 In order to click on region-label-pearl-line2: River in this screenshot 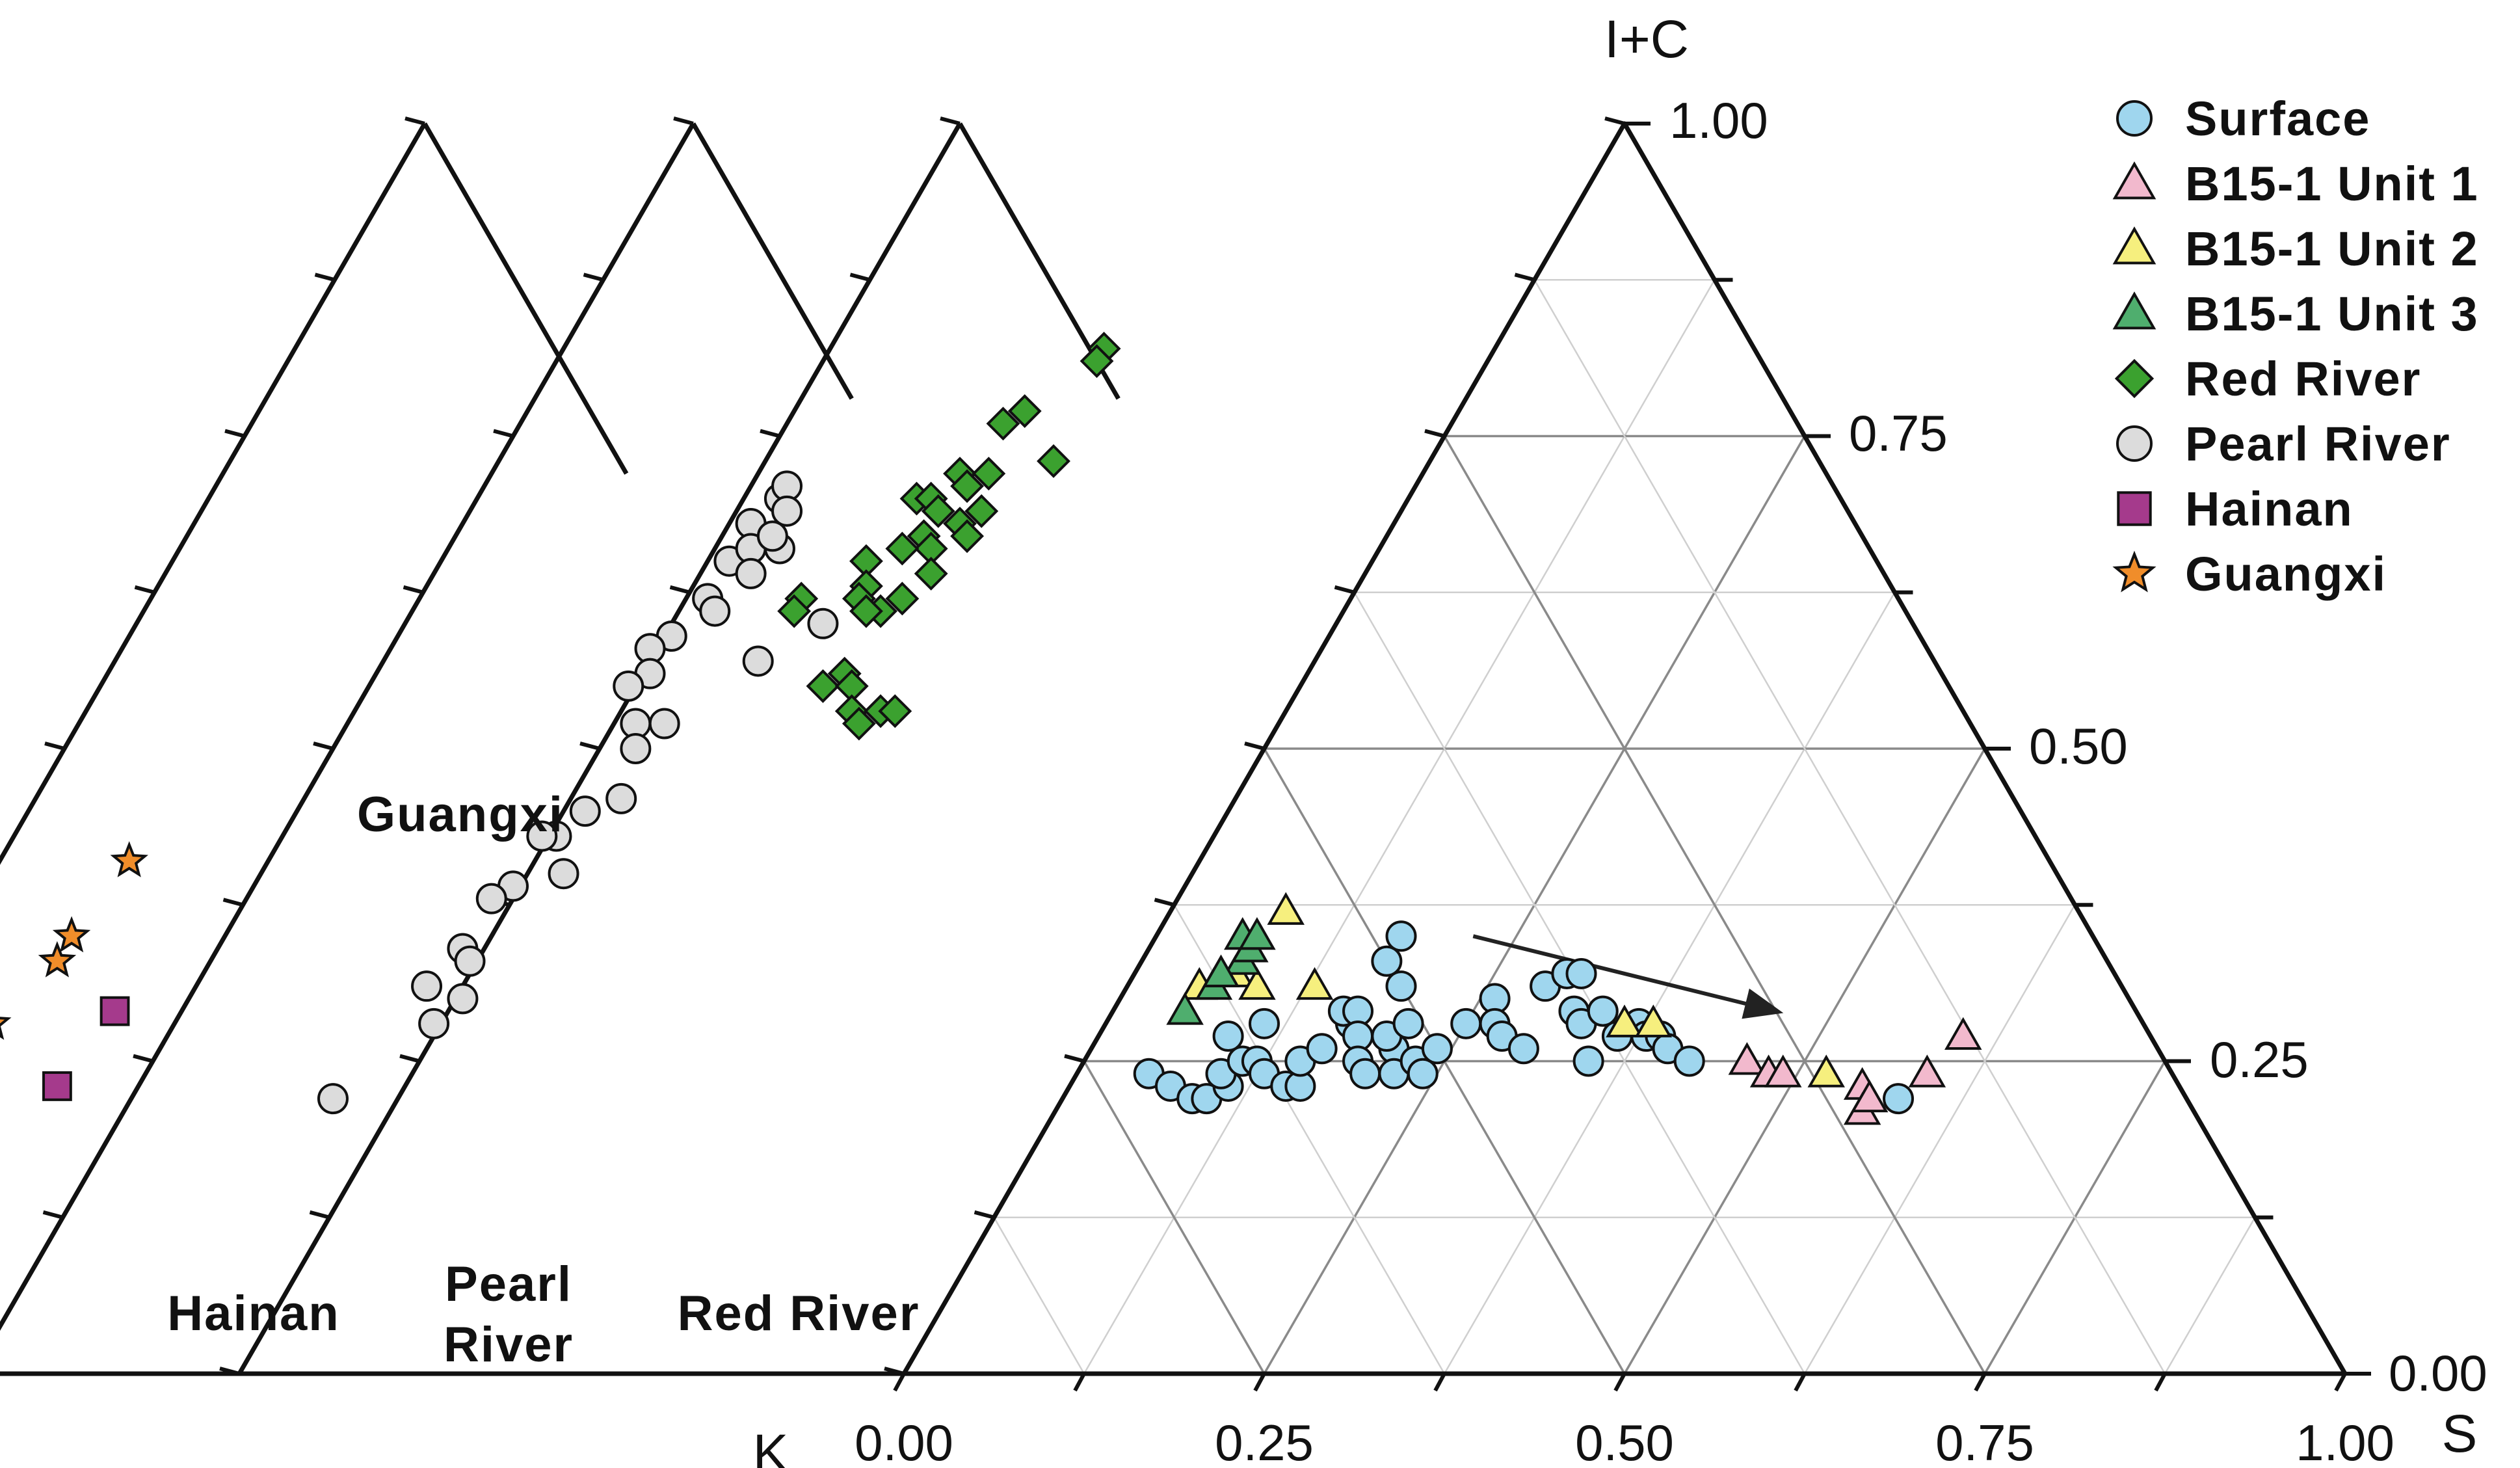, I will do `click(509, 1344)`.